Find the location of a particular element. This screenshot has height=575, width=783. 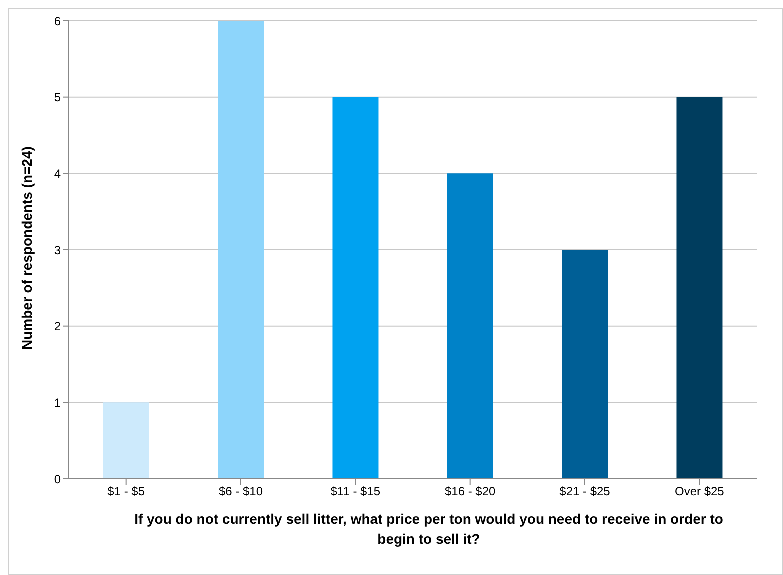

x-tick-label: $16 - $20 is located at coordinates (470, 491).